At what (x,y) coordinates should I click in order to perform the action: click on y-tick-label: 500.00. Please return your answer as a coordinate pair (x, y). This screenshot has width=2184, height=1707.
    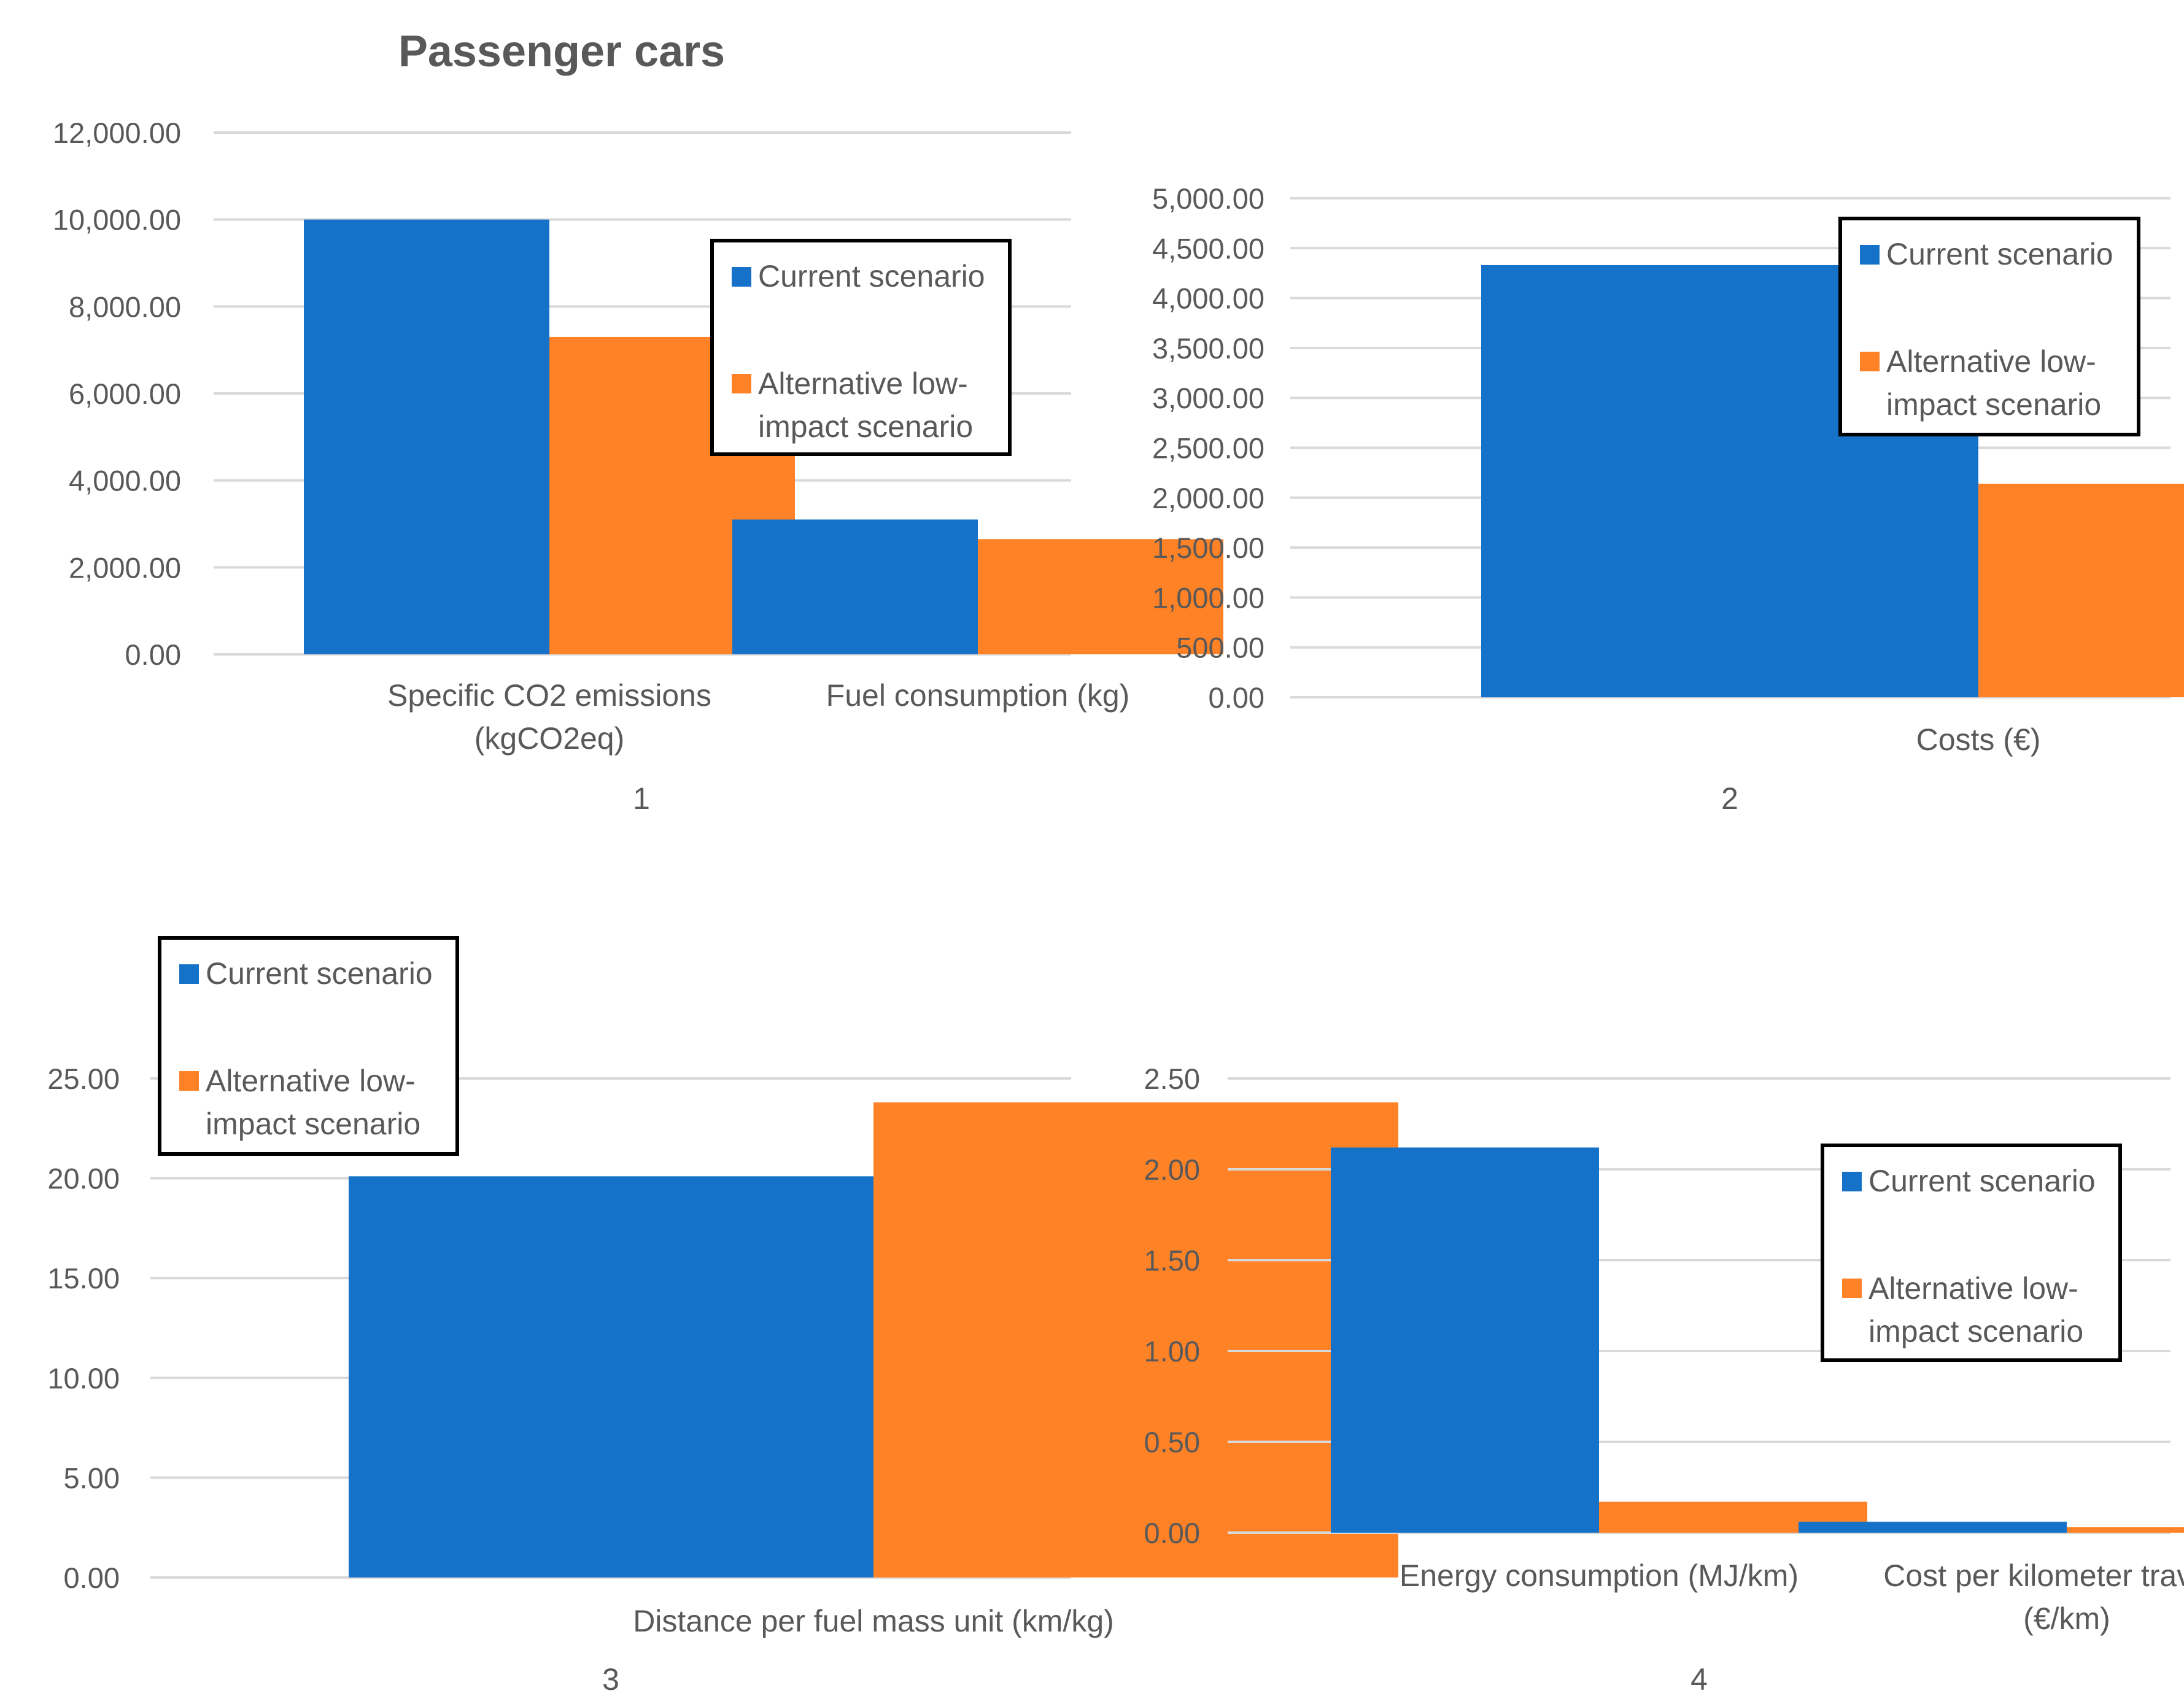
    Looking at the image, I should click on (1220, 648).